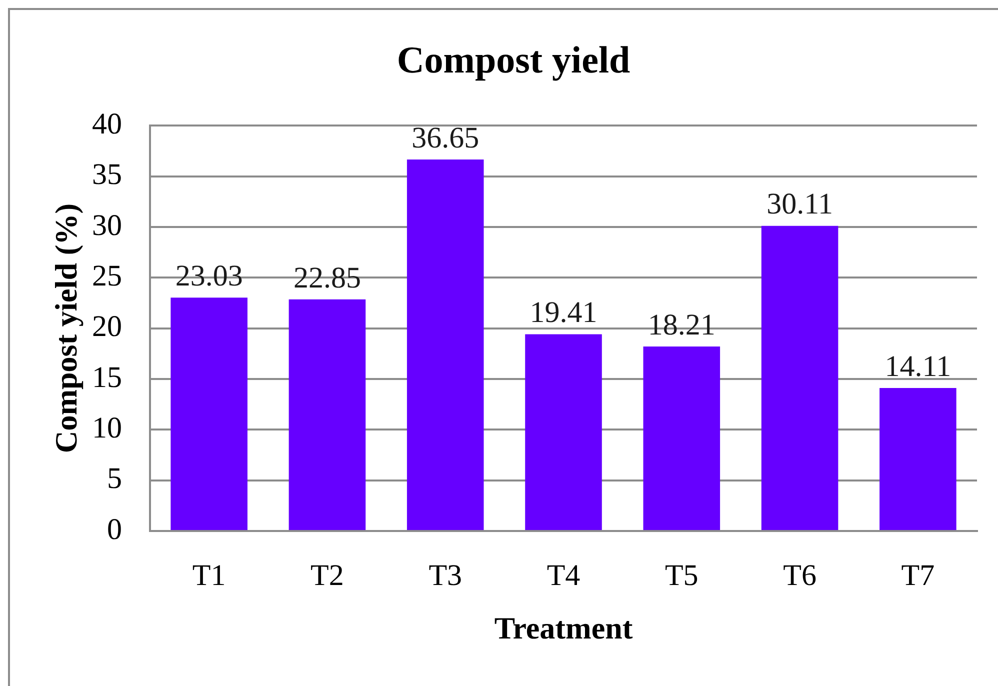 The height and width of the screenshot is (686, 998). I want to click on data-label: 22.85, so click(327, 277).